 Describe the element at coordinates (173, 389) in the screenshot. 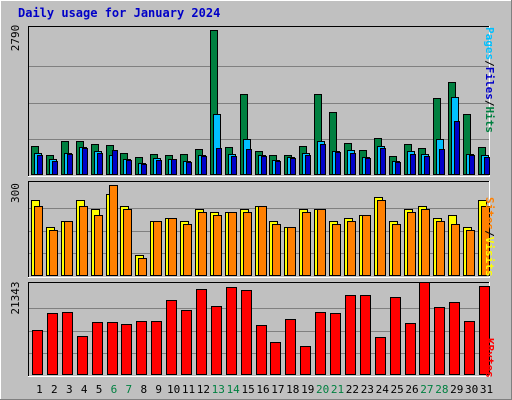

I see `day-tick-label: 10` at that location.